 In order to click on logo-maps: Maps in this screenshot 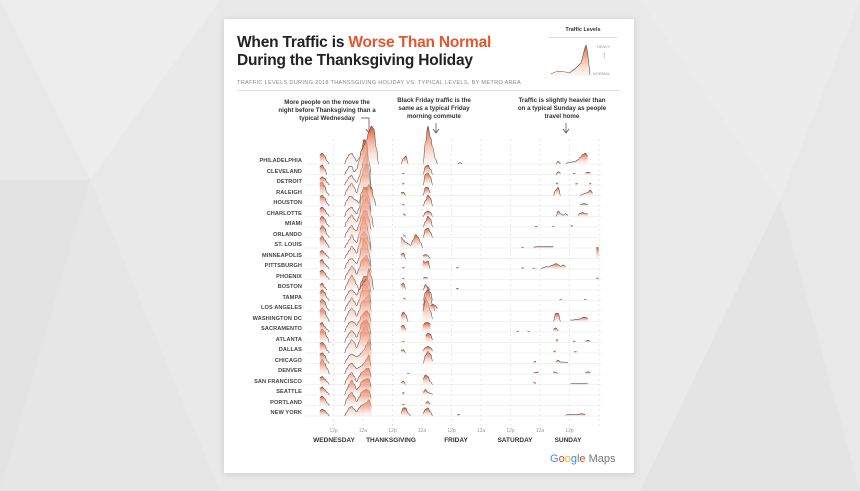, I will do `click(600, 459)`.